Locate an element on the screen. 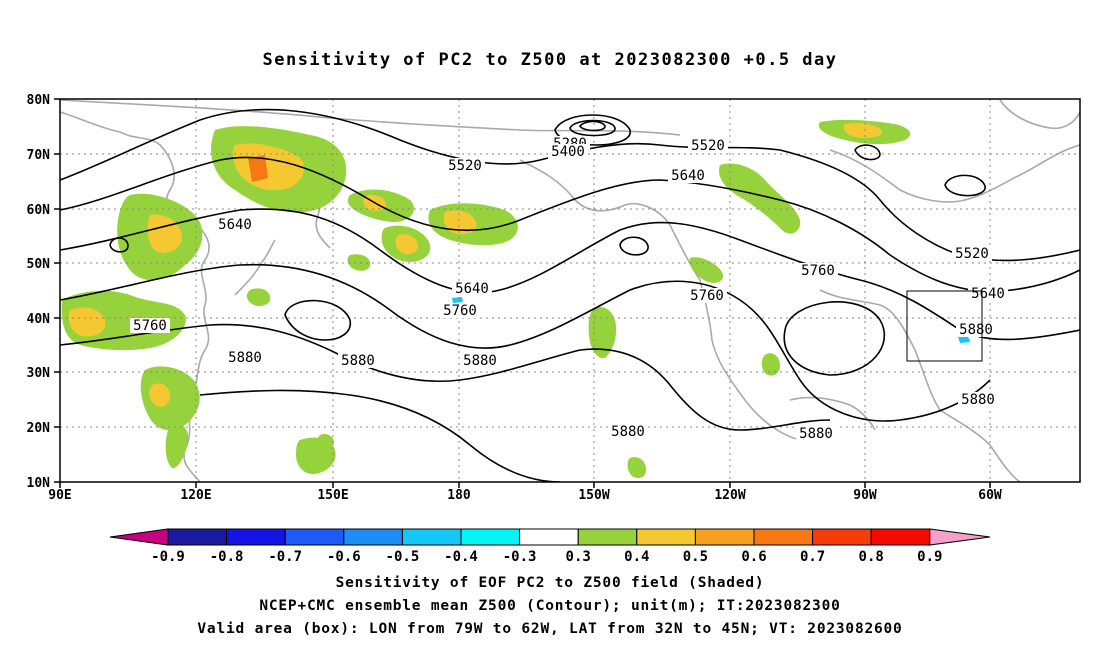  longitude-label: 150W is located at coordinates (593, 495).